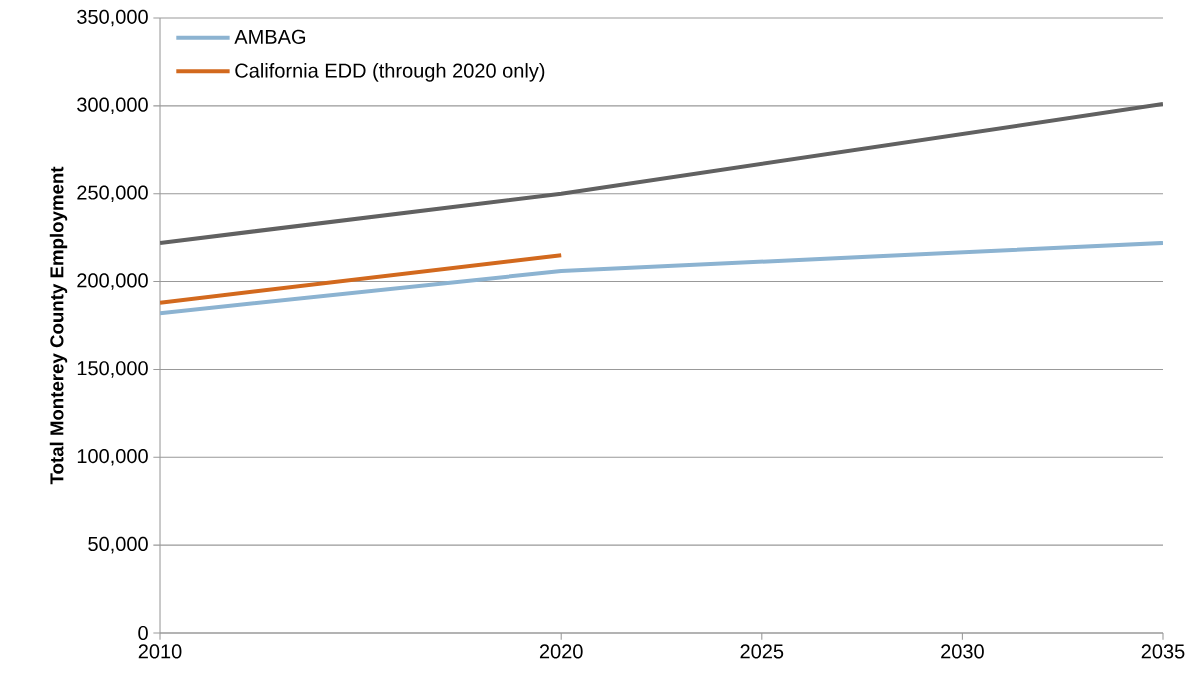 The image size is (1197, 675). Describe the element at coordinates (112, 193) in the screenshot. I see `y-tick-label: 250,000` at that location.